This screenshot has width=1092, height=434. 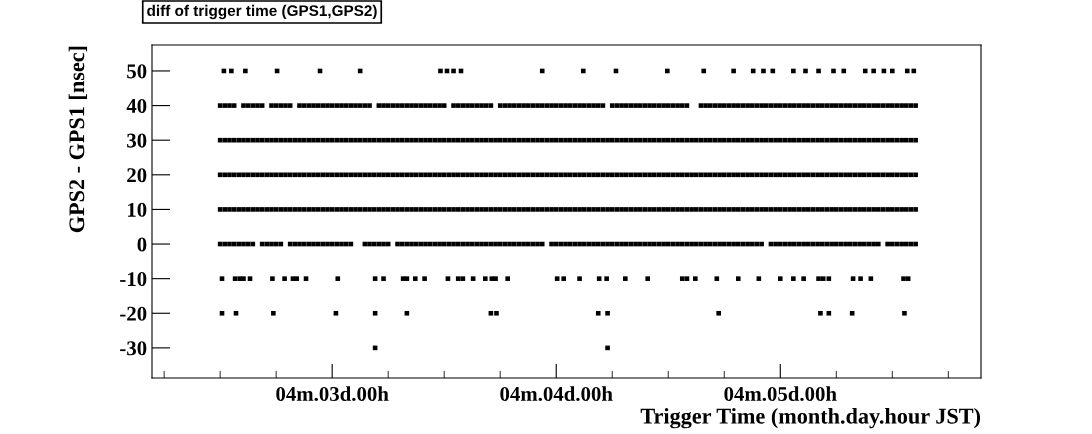 What do you see at coordinates (78, 139) in the screenshot?
I see `y-axis-title: GPS2 - GPS1 [nsec]` at bounding box center [78, 139].